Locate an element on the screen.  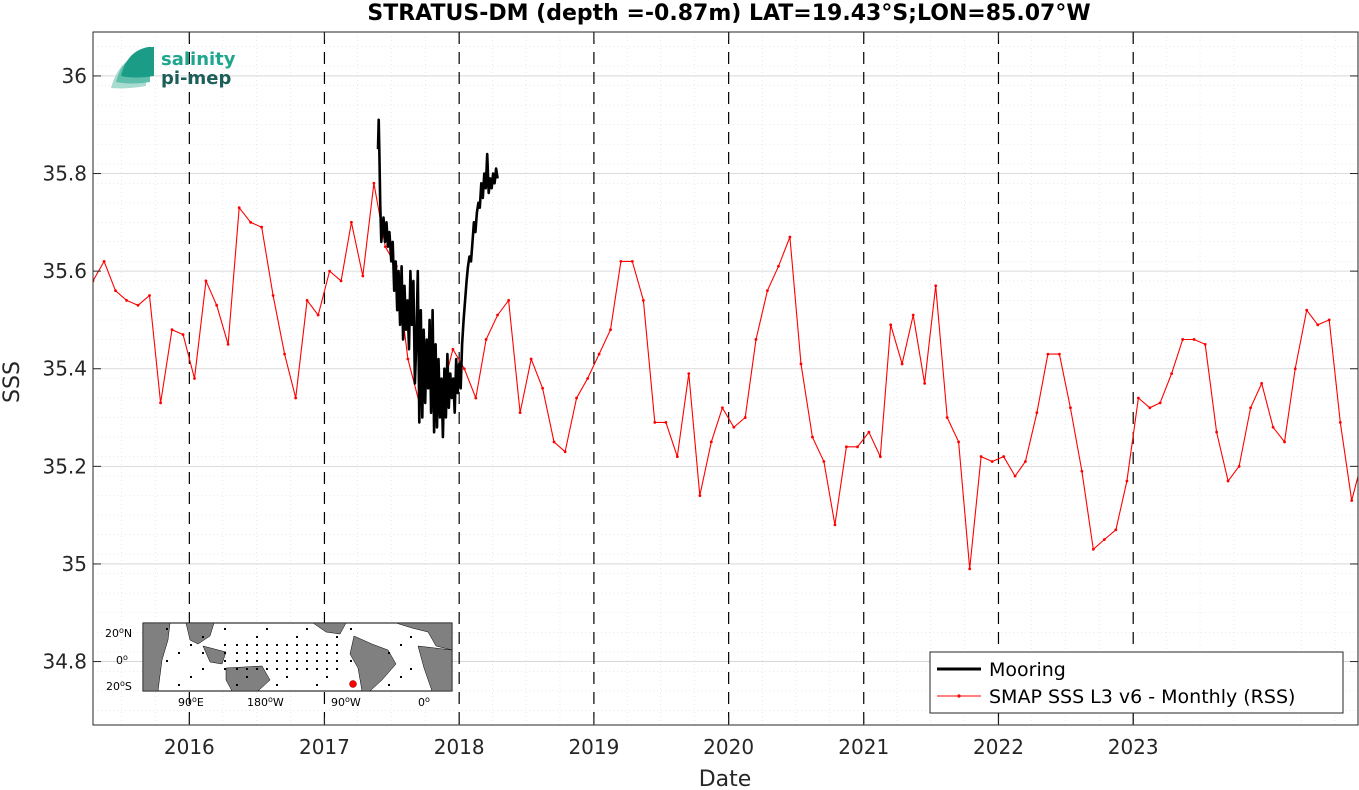
lon-label-90w: 90oW is located at coordinates (346, 702).